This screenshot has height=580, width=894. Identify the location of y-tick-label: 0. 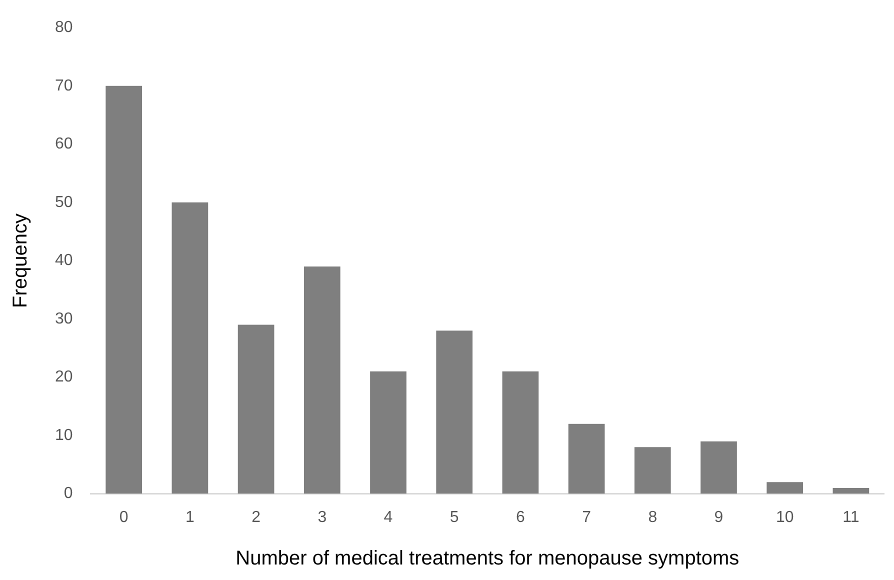
(68, 493).